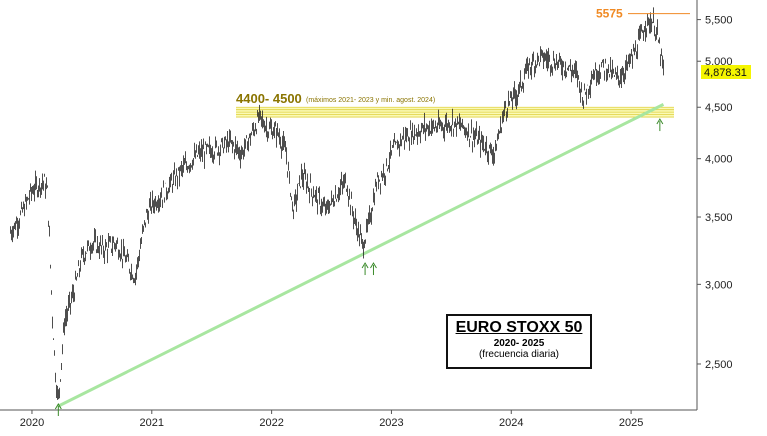  I want to click on y-tick-label: 3,500, so click(719, 218).